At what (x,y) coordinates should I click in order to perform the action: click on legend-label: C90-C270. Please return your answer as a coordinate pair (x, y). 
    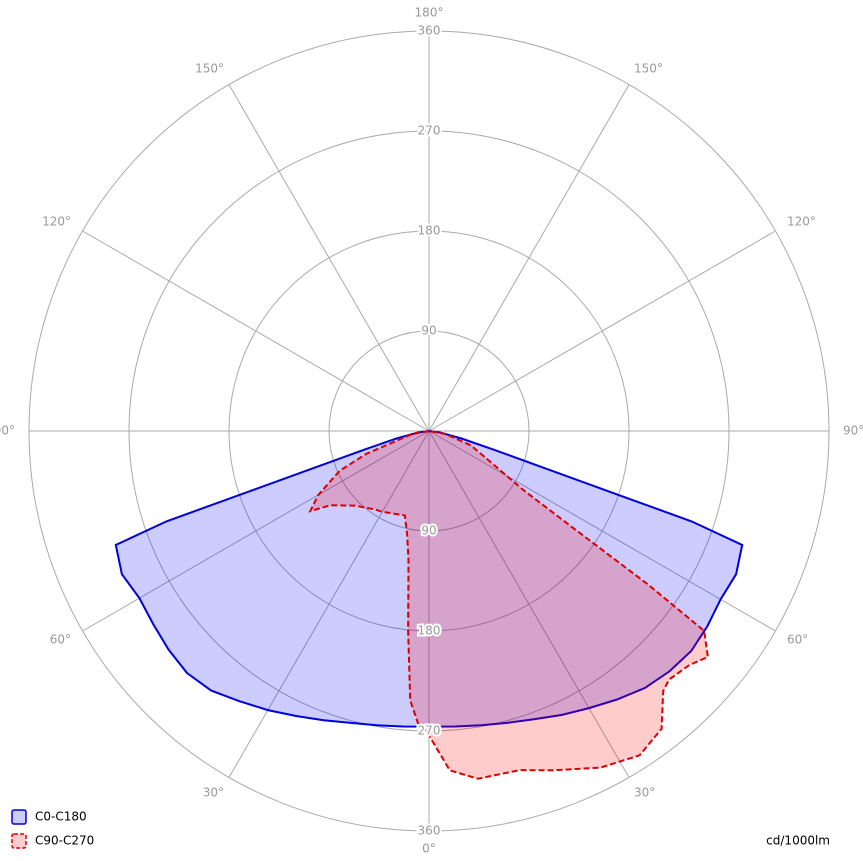
    Looking at the image, I should click on (64, 841).